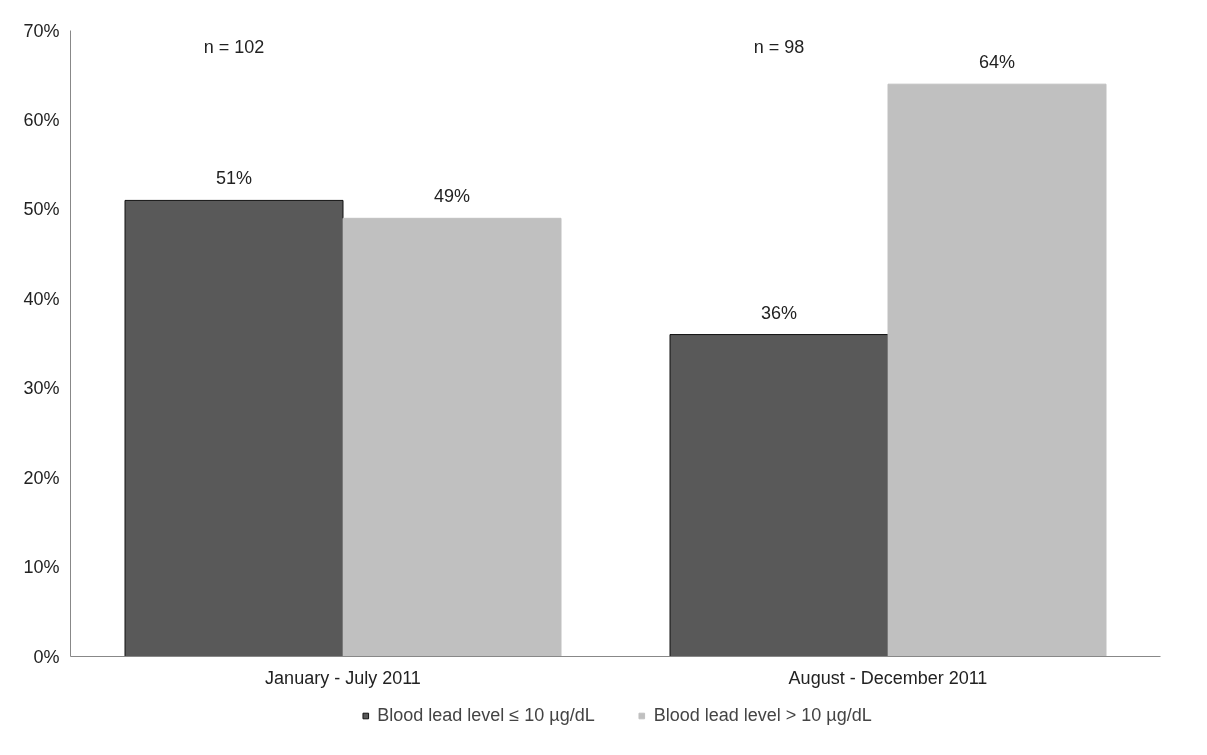 This screenshot has width=1207, height=755. Describe the element at coordinates (762, 715) in the screenshot. I see `legend-label: Blood lead level > 10 µg/dL` at that location.